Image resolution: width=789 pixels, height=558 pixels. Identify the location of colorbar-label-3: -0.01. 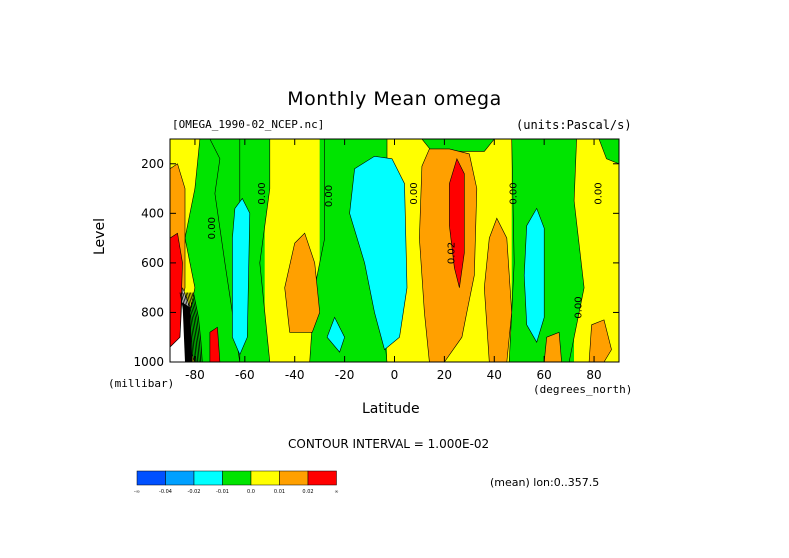
(222, 492).